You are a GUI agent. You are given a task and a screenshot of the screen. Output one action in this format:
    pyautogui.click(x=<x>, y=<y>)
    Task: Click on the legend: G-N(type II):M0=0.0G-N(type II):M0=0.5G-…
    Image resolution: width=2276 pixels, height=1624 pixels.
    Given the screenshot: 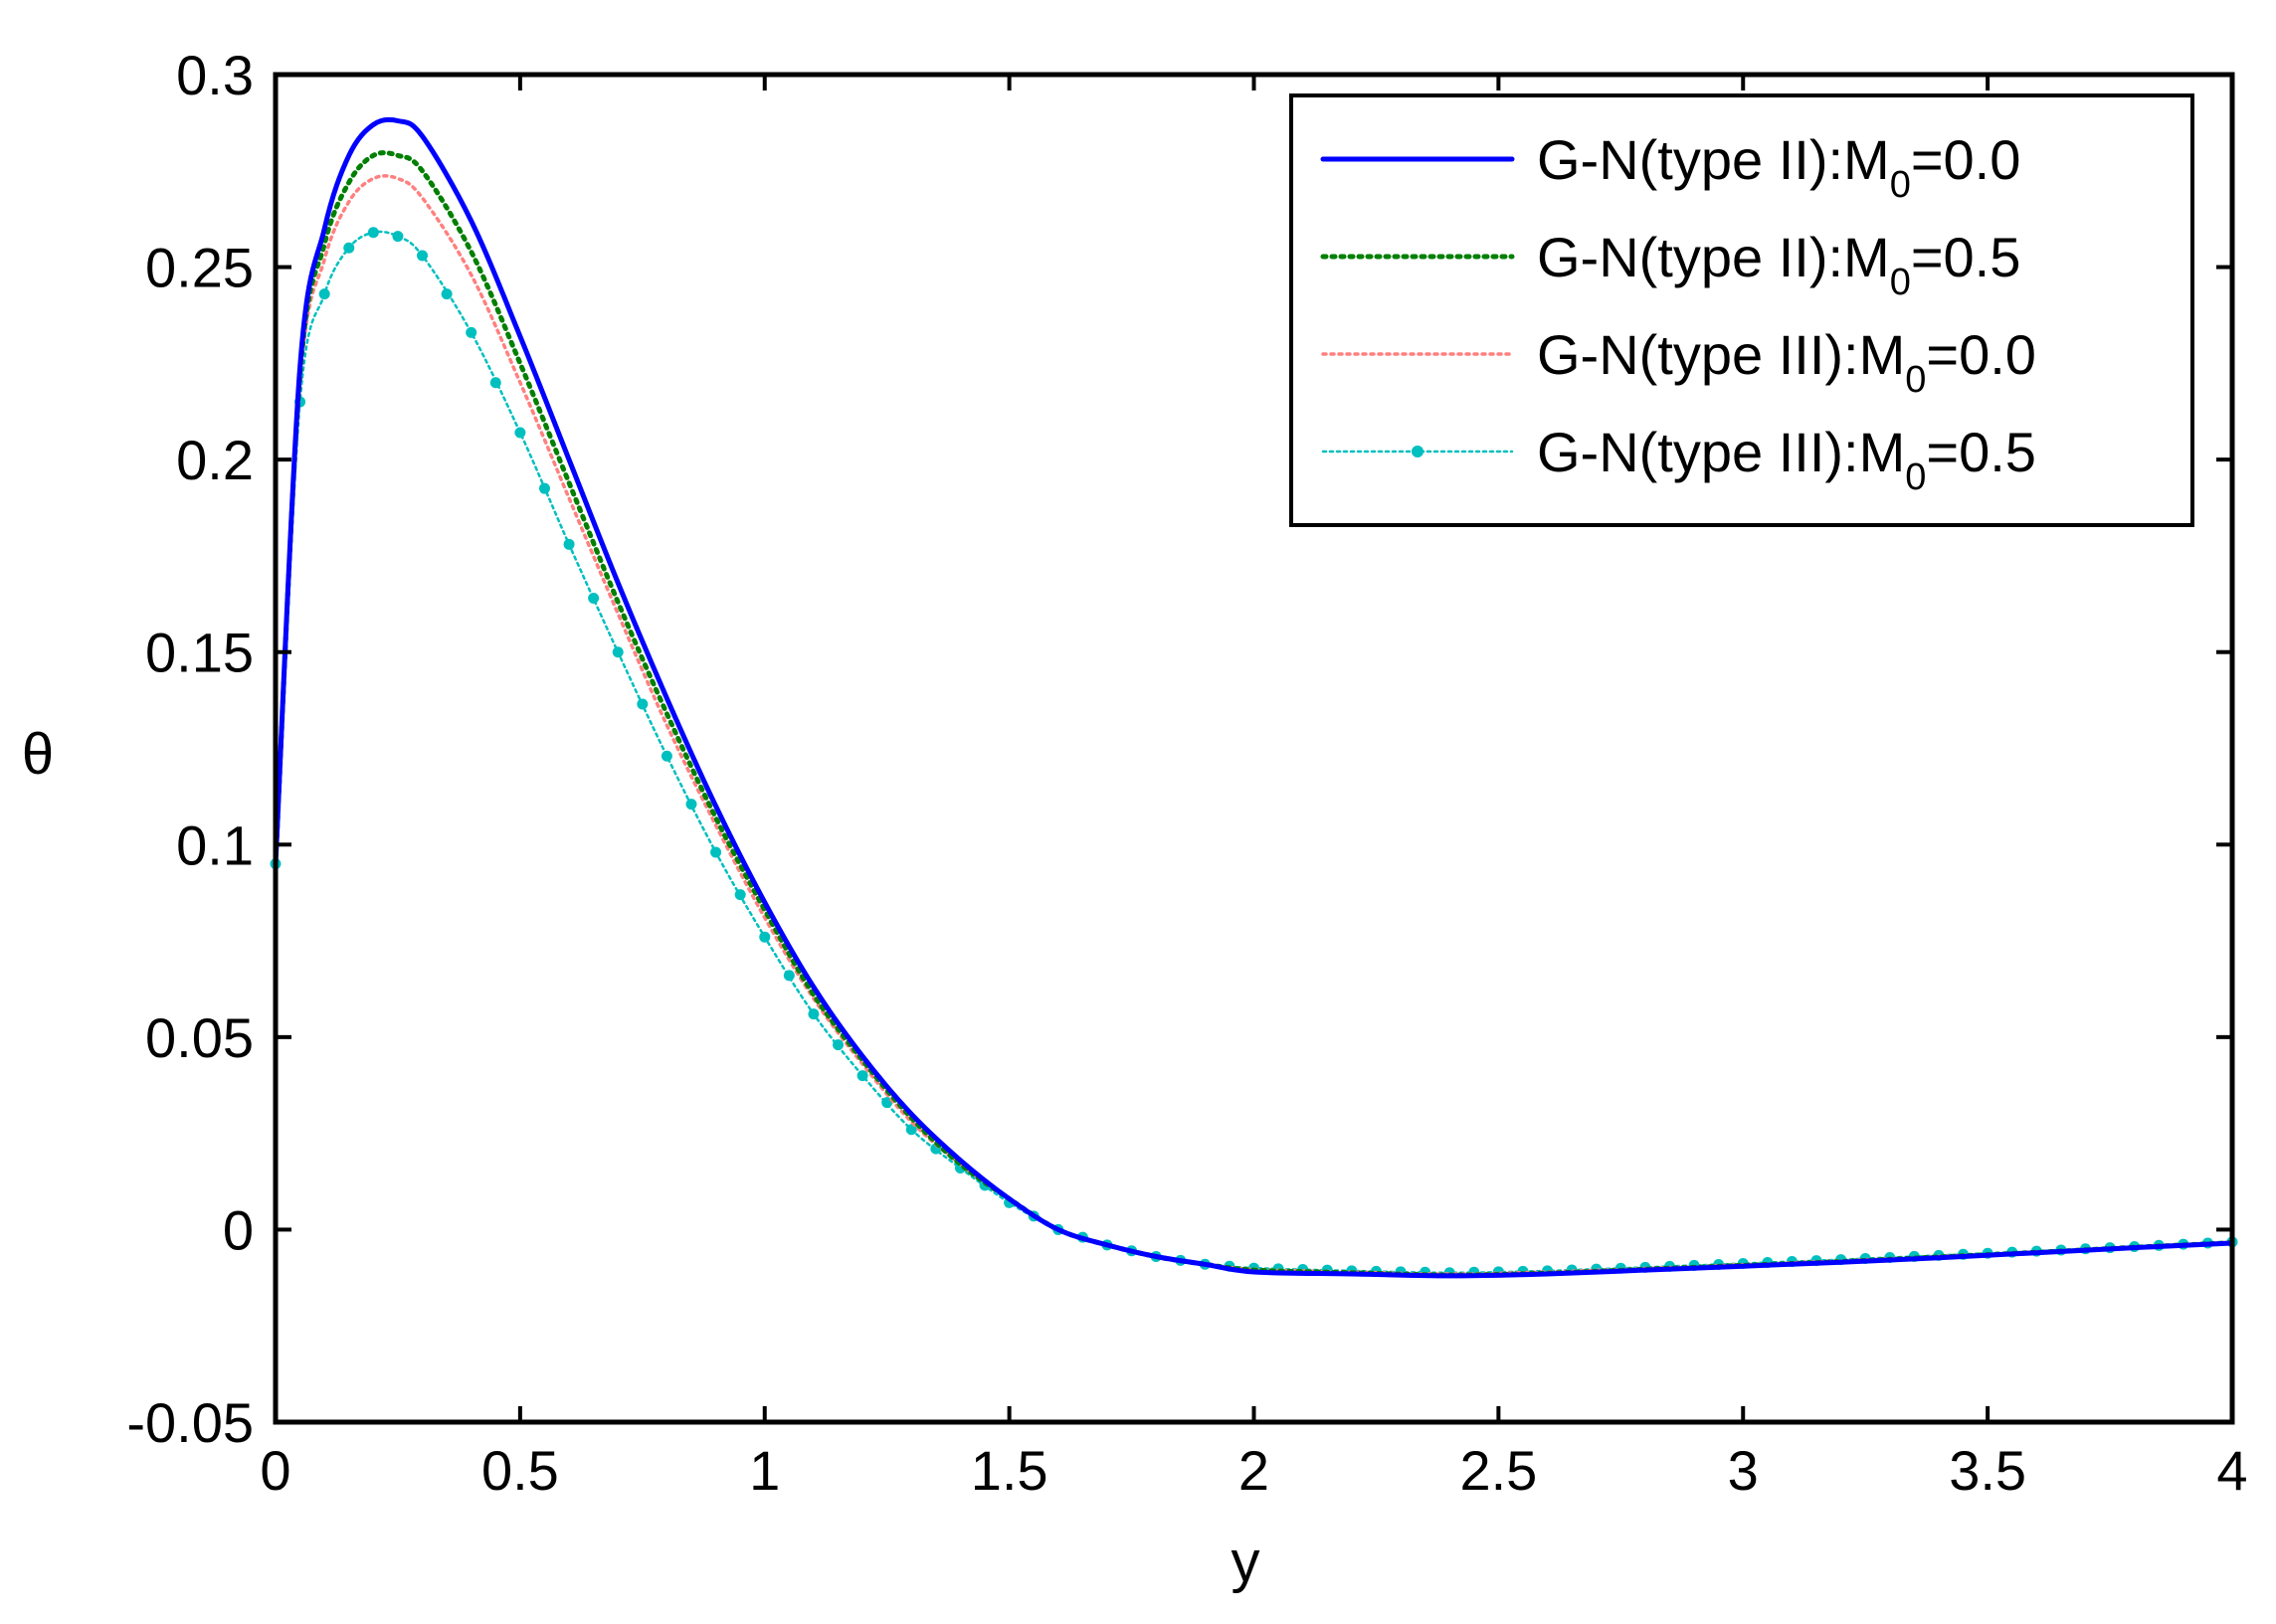 What is the action you would take?
    pyautogui.click(x=1742, y=310)
    